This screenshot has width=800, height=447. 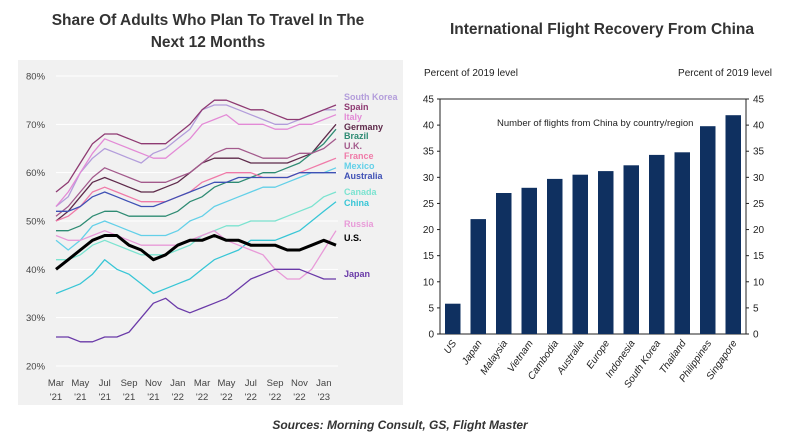 What do you see at coordinates (759, 100) in the screenshot?
I see `right-y-tick-label: 45` at bounding box center [759, 100].